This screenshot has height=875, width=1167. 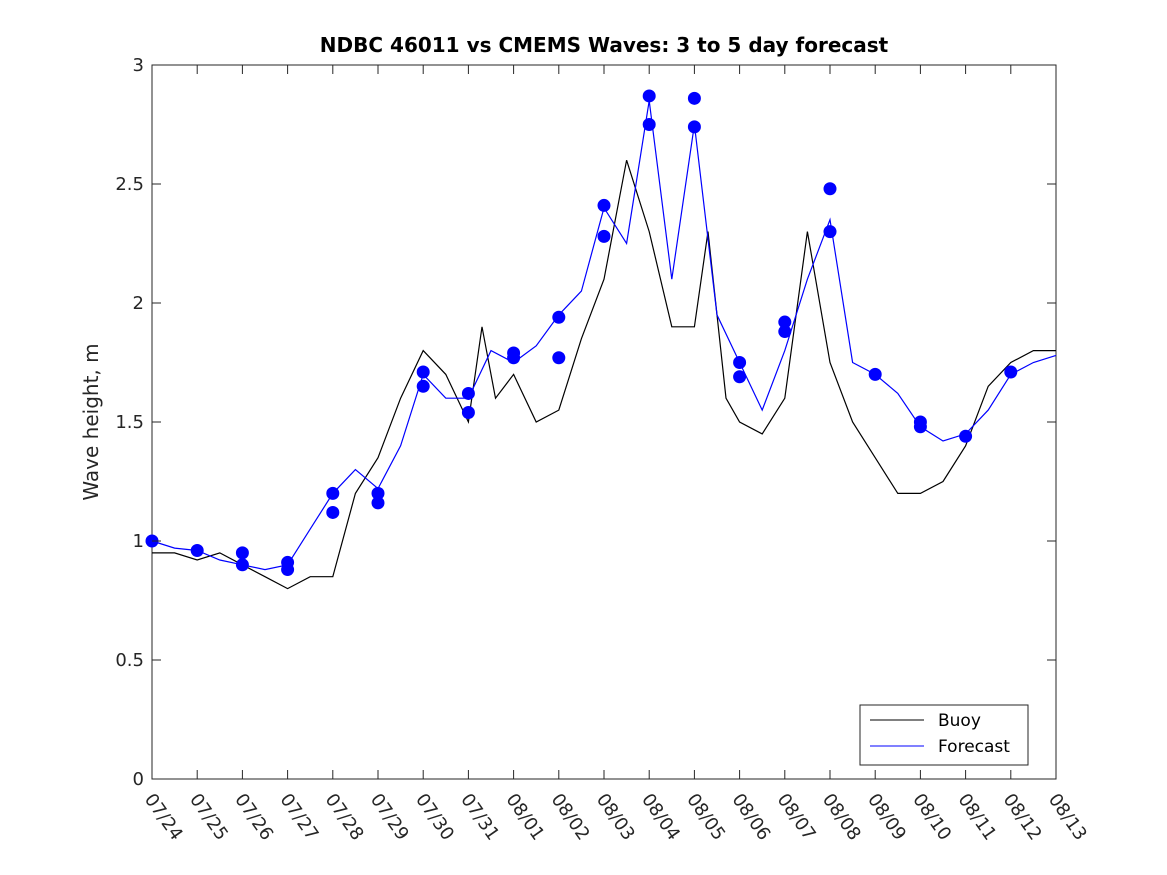 What do you see at coordinates (389, 817) in the screenshot?
I see `x-tick-label: 07/29` at bounding box center [389, 817].